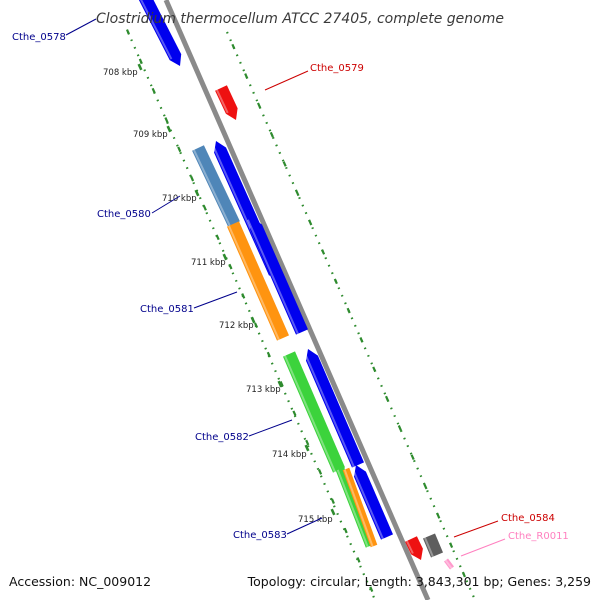  What do you see at coordinates (156, 30) in the screenshot?
I see `cds-cthe-0578-highlight` at bounding box center [156, 30].